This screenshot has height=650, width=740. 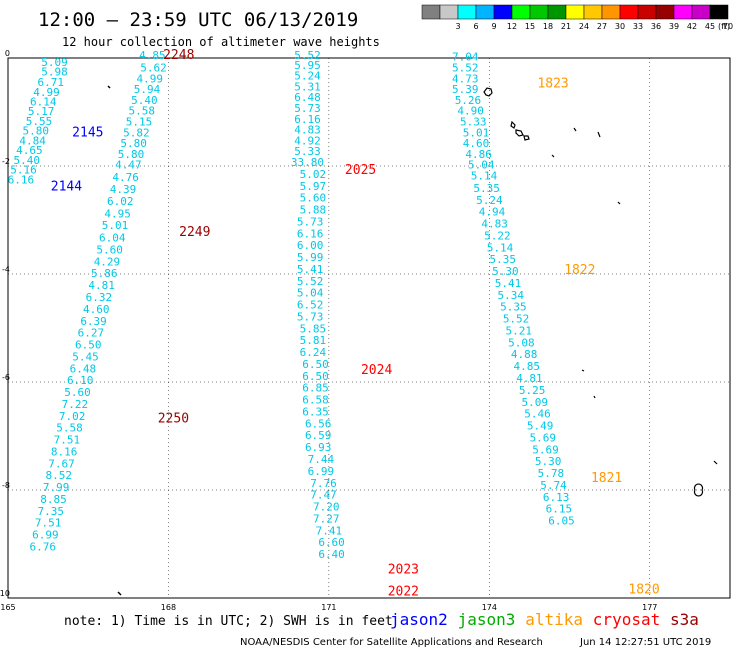 I want to click on wave-height-value: 4.47, so click(x=128, y=165).